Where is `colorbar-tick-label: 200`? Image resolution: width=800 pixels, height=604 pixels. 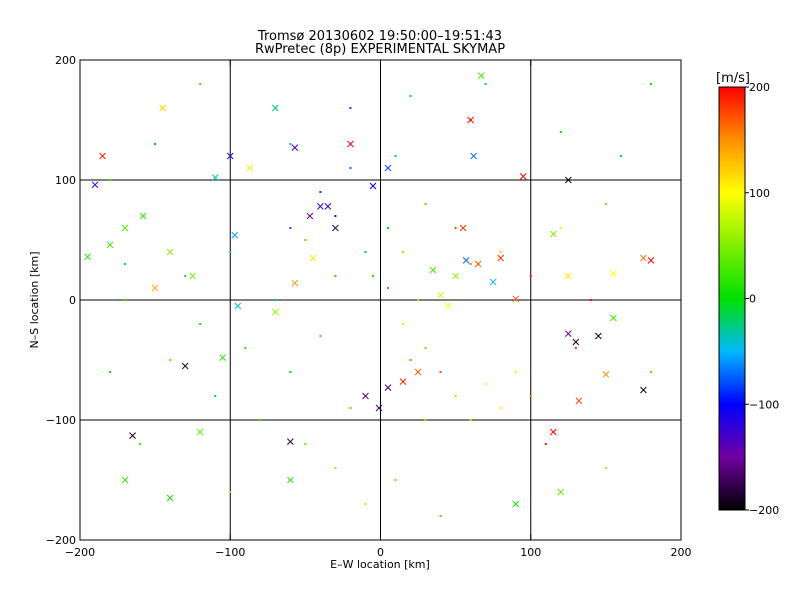 colorbar-tick-label: 200 is located at coordinates (759, 87).